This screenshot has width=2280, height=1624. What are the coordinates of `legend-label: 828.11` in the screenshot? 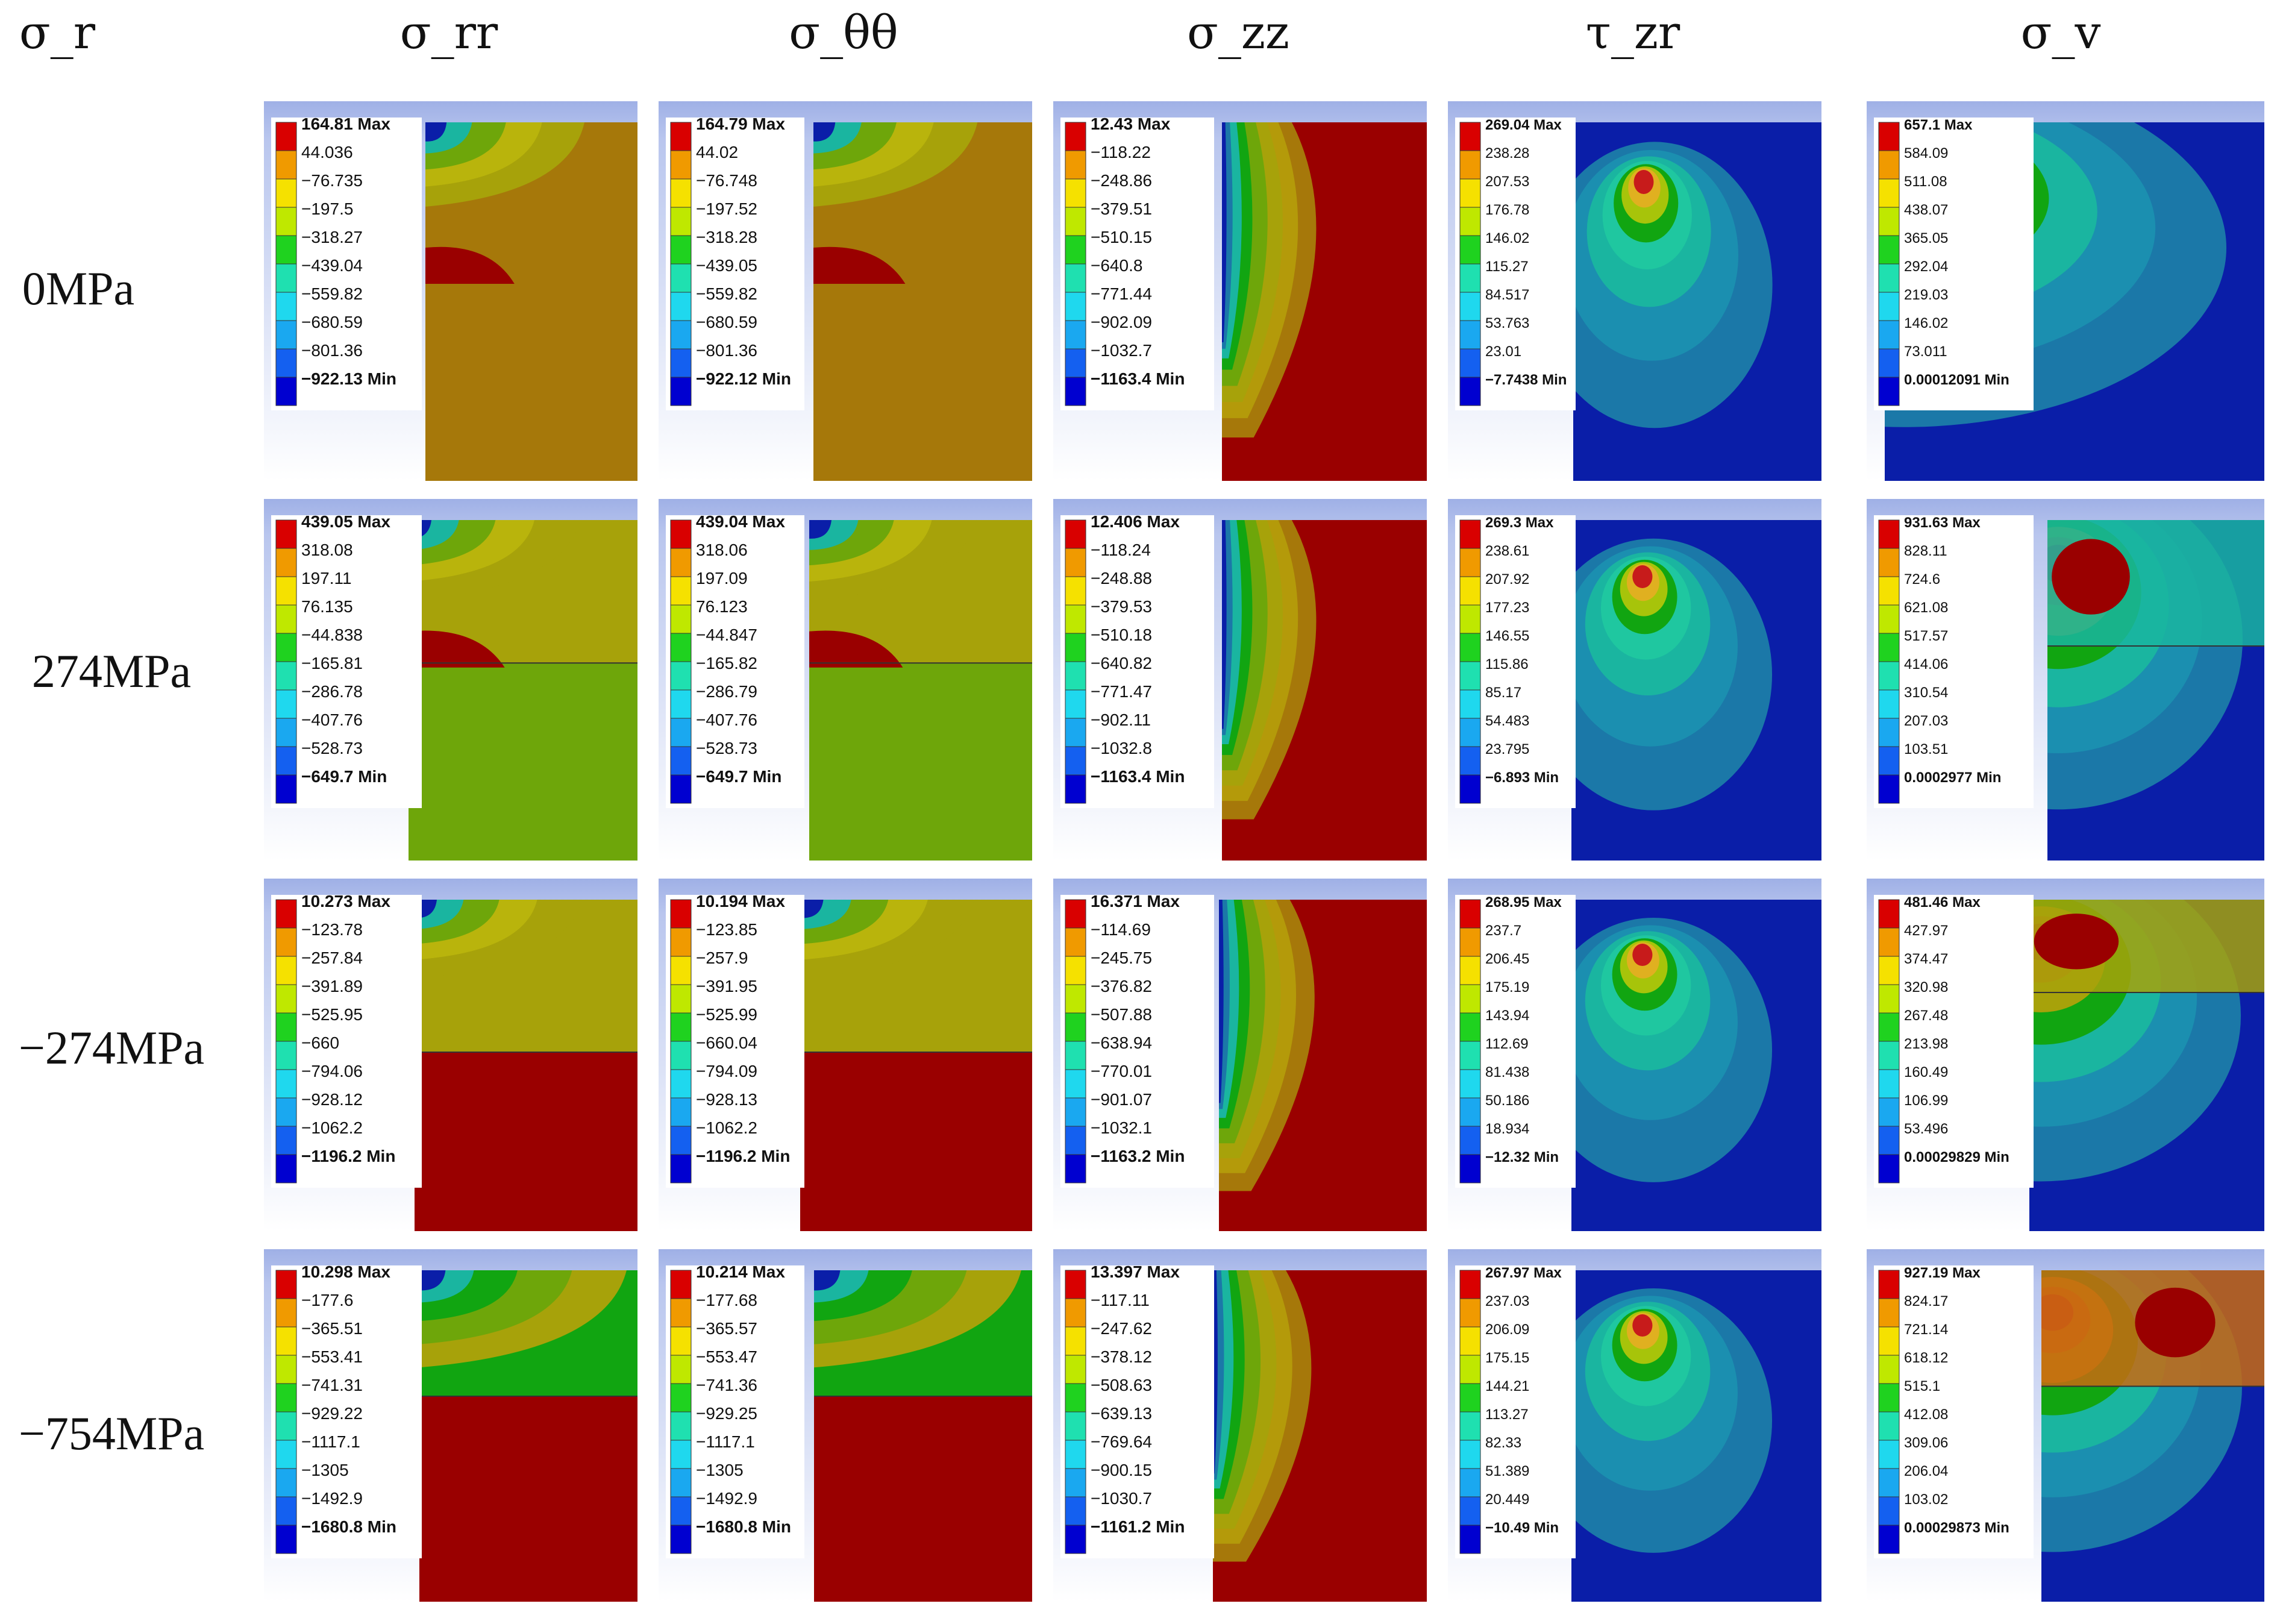 It's located at (1926, 551).